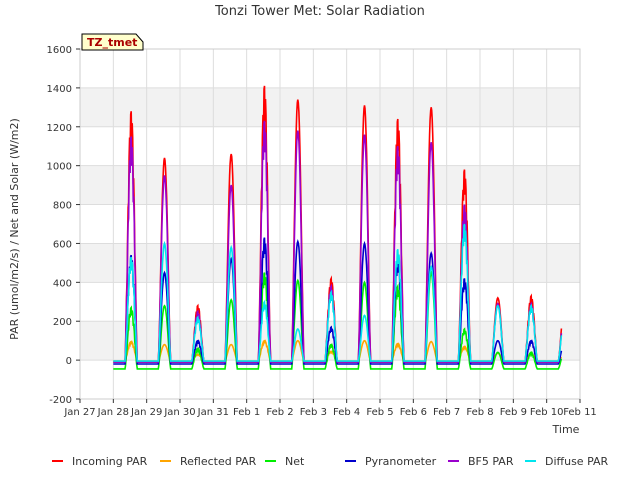 The width and height of the screenshot is (640, 480). I want to click on legend-label: Pyranometer, so click(401, 461).